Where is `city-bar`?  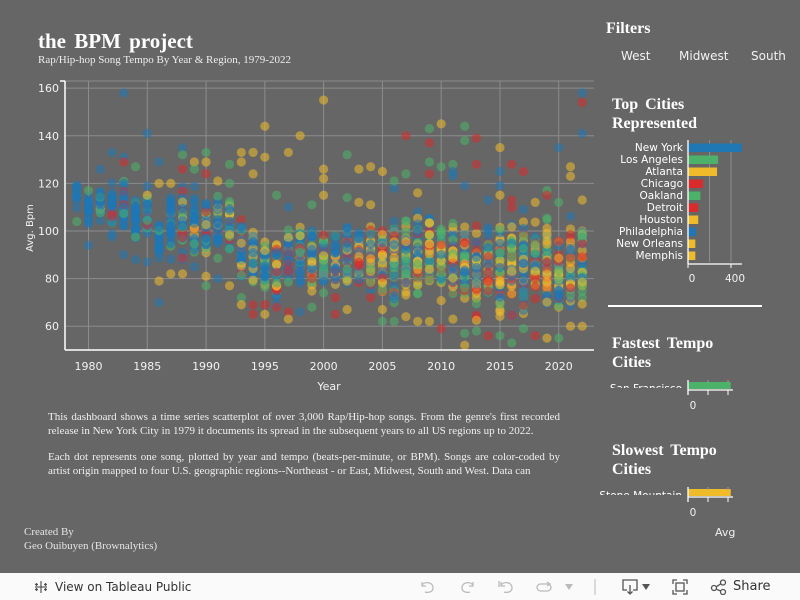
city-bar is located at coordinates (694, 195).